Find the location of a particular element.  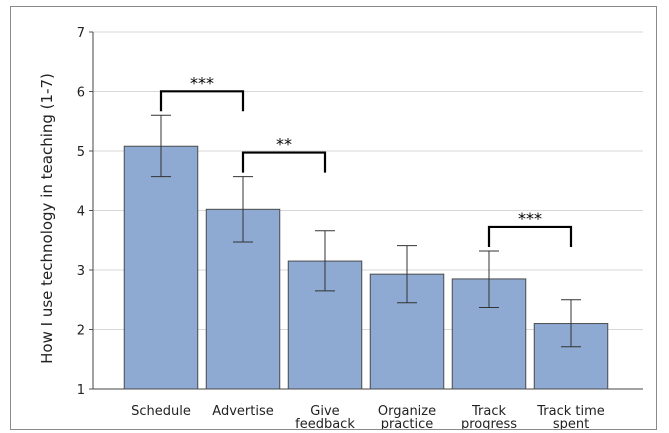

x-tick-label: Track time is located at coordinates (570, 411).